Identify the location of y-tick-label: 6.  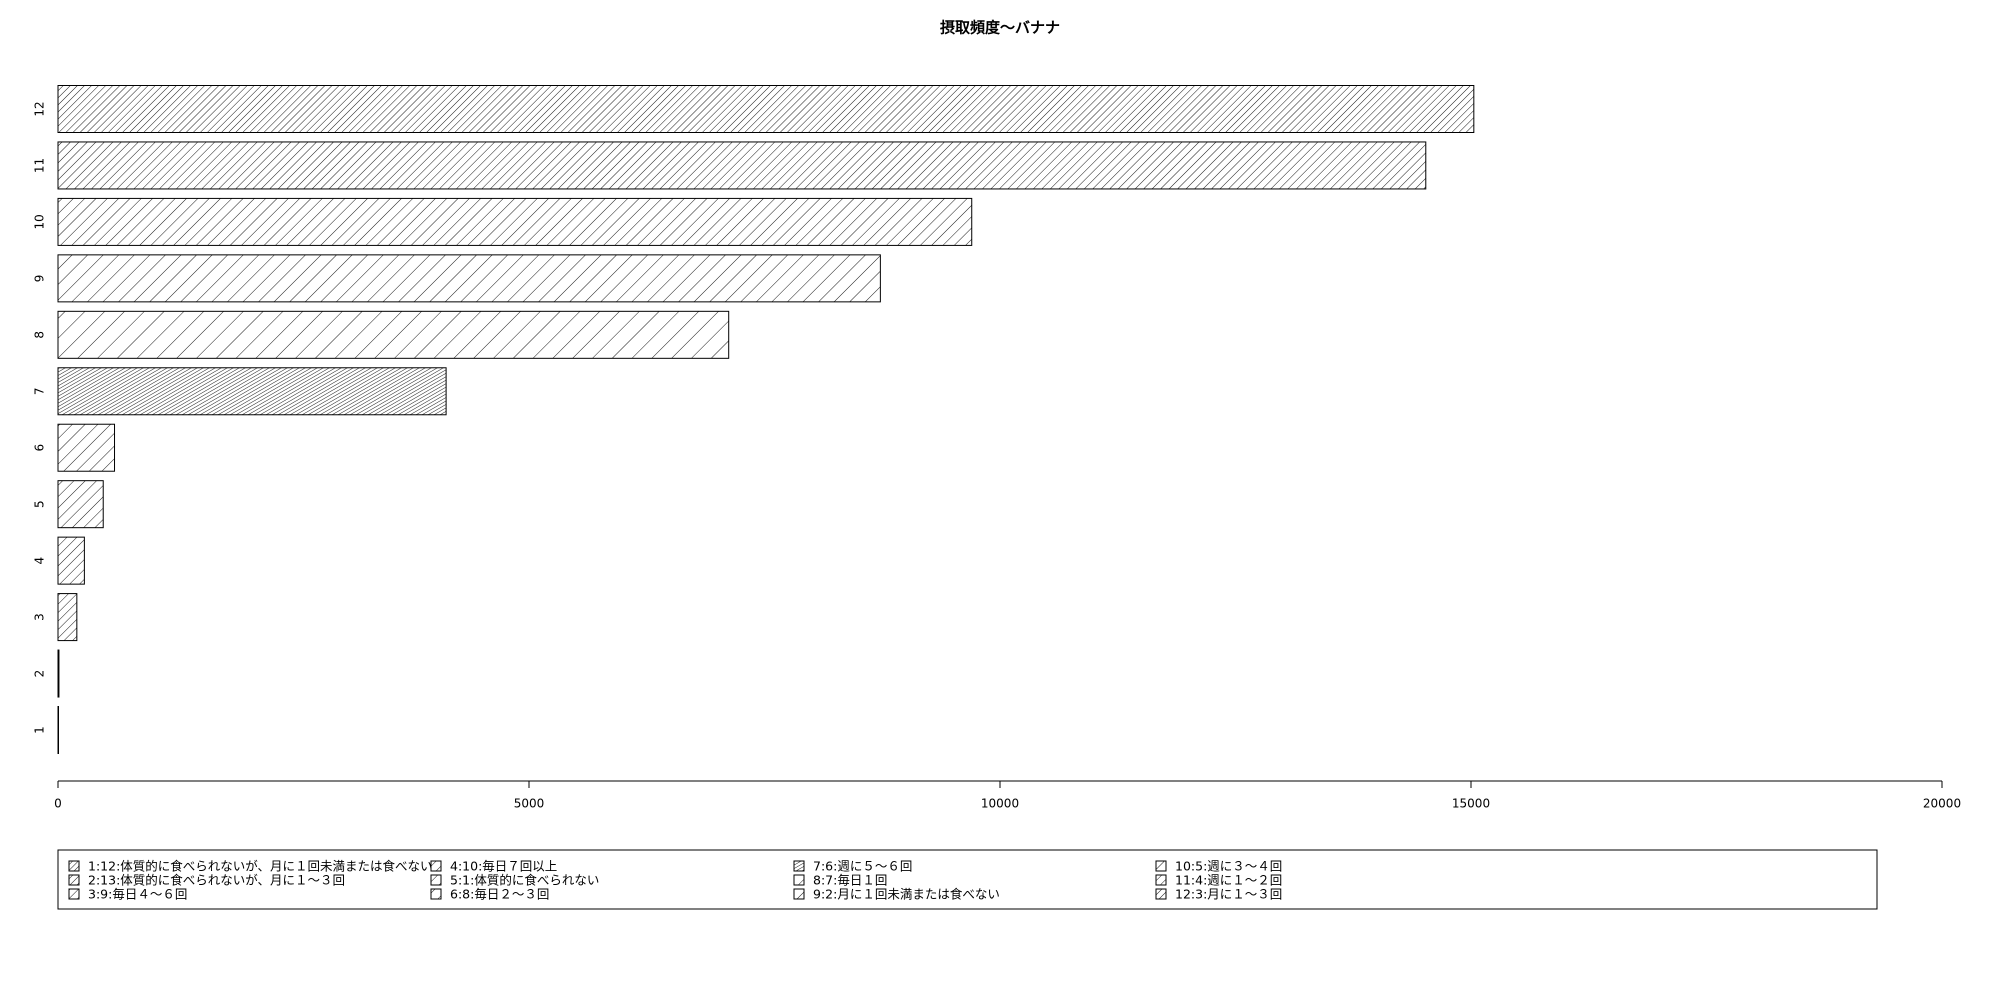
(40, 448).